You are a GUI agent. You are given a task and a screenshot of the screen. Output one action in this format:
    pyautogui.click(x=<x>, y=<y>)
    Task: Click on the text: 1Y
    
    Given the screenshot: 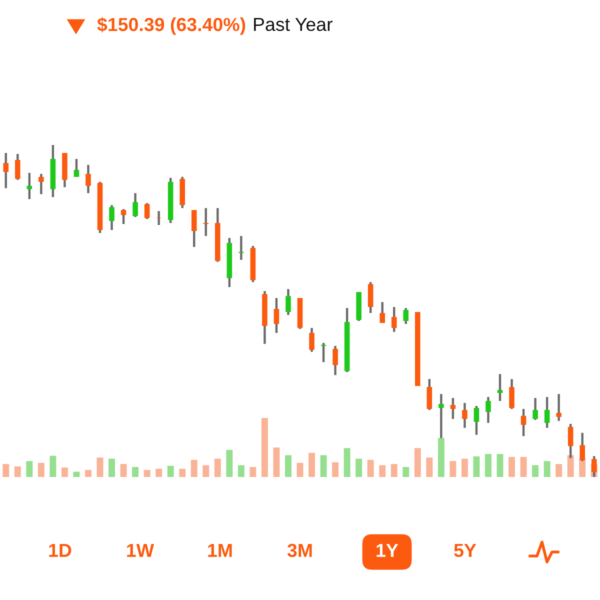 What is the action you would take?
    pyautogui.click(x=387, y=550)
    